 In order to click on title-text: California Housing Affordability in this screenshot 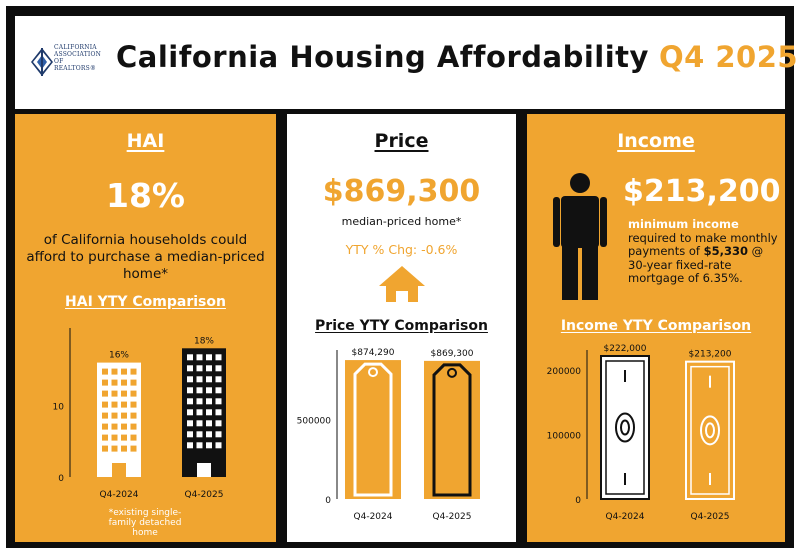, I will do `click(382, 57)`.